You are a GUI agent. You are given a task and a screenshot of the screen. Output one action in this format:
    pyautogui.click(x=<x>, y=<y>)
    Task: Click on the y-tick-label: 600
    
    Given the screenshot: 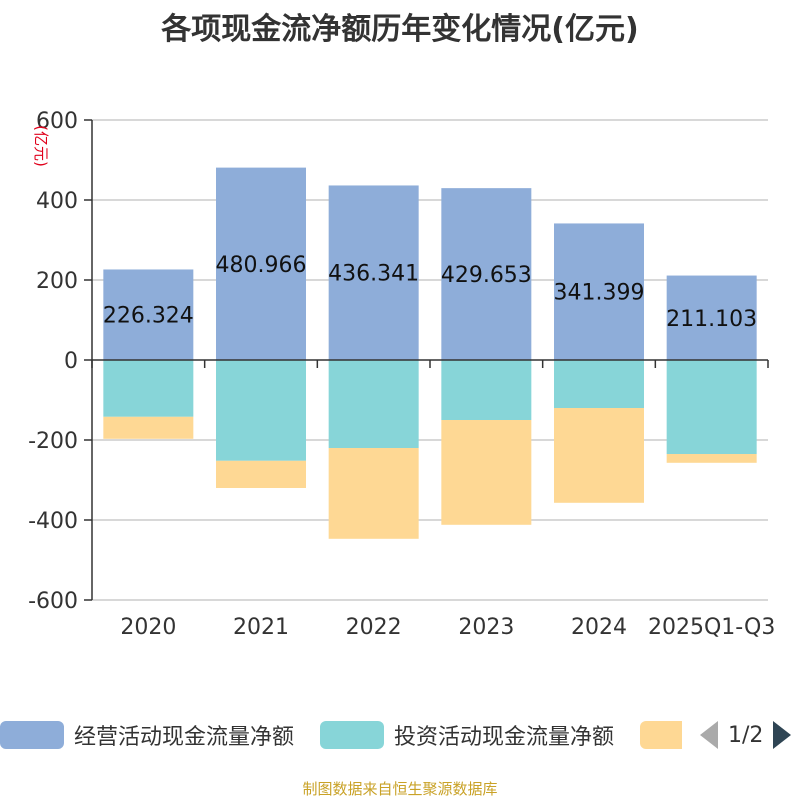 What is the action you would take?
    pyautogui.click(x=57, y=121)
    